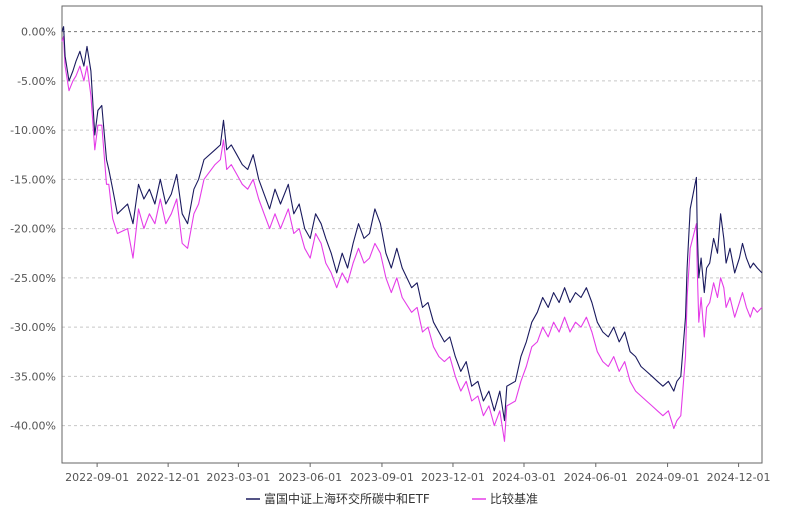 This screenshot has height=512, width=800. I want to click on x-tick-label: 2024-03-01, so click(524, 477).